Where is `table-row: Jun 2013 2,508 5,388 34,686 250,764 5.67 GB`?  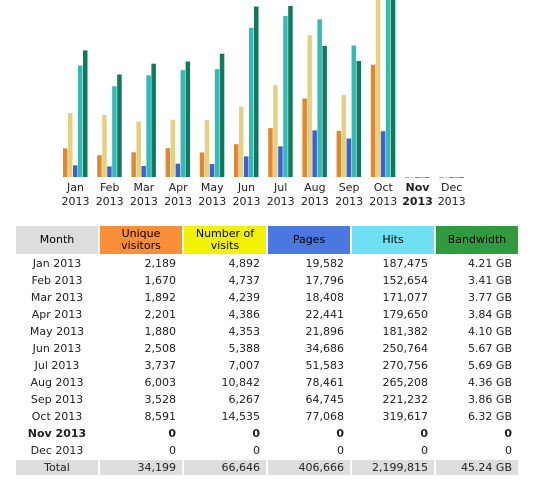 table-row: Jun 2013 2,508 5,388 34,686 250,764 5.67 GB is located at coordinates (267, 348).